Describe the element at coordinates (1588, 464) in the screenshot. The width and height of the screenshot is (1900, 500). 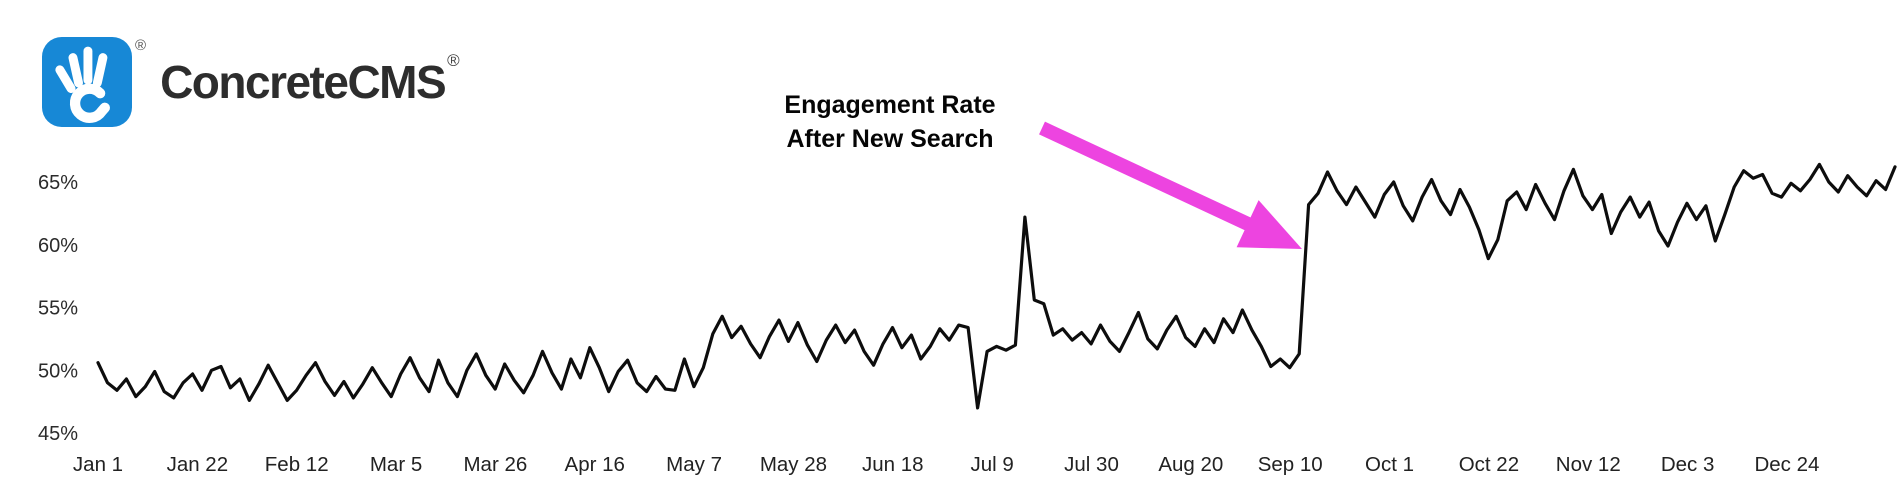
I see `x-tick-label: Nov 12` at that location.